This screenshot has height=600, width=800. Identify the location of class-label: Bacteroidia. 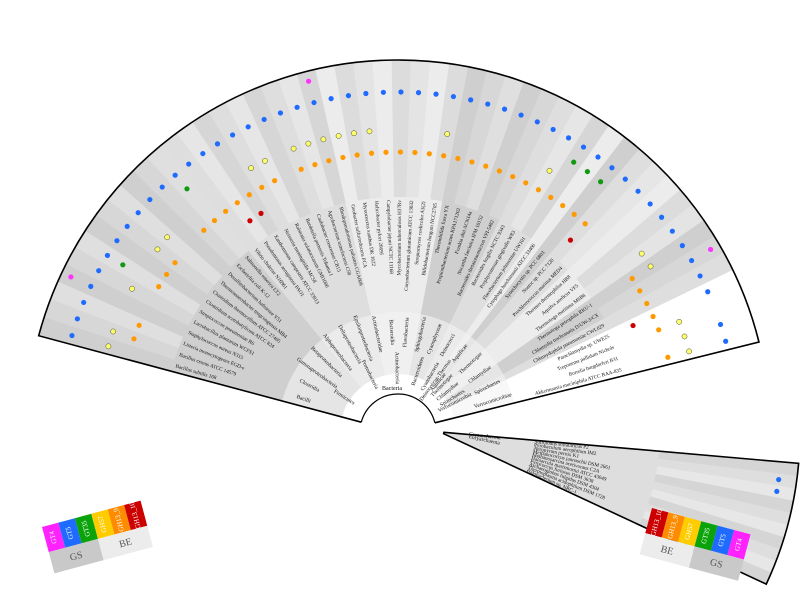
(391, 332).